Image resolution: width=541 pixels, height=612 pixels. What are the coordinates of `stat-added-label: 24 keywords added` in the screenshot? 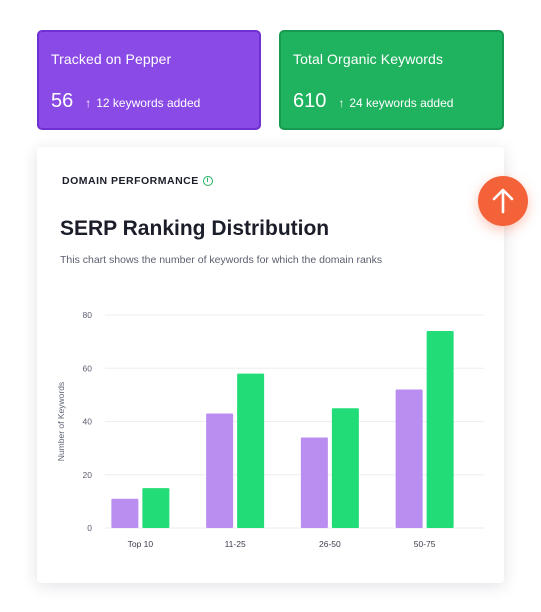 It's located at (401, 103).